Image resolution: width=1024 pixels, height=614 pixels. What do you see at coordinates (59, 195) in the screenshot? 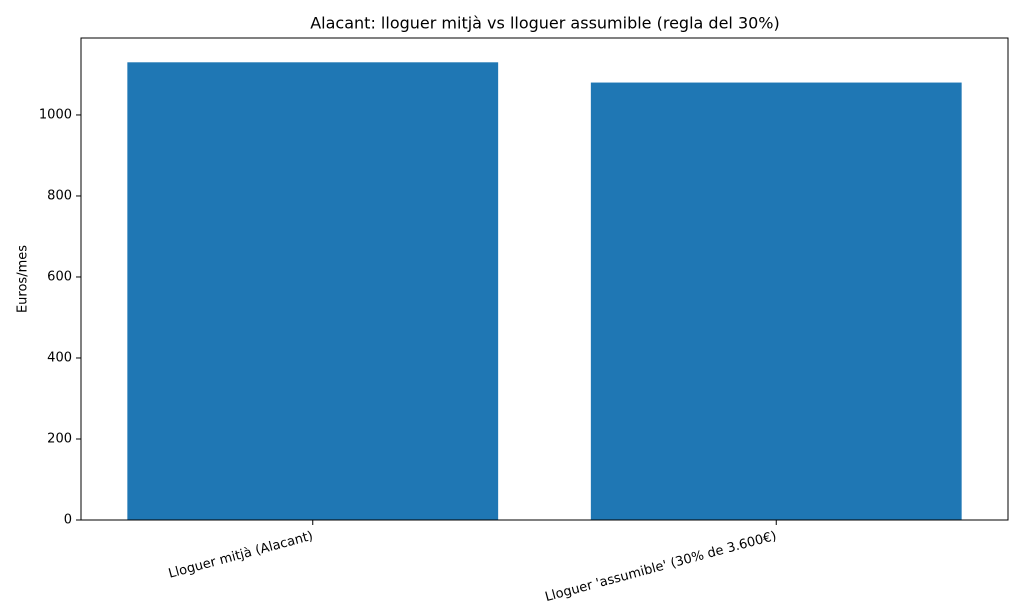
I see `y-tick-label: 800` at bounding box center [59, 195].